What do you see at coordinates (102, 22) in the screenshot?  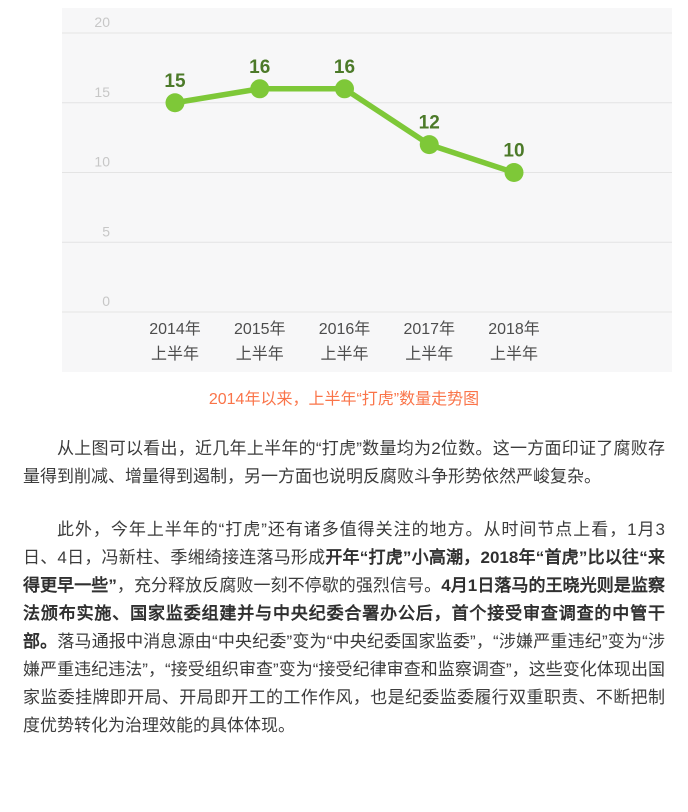 I see `y-tick-label: 20` at bounding box center [102, 22].